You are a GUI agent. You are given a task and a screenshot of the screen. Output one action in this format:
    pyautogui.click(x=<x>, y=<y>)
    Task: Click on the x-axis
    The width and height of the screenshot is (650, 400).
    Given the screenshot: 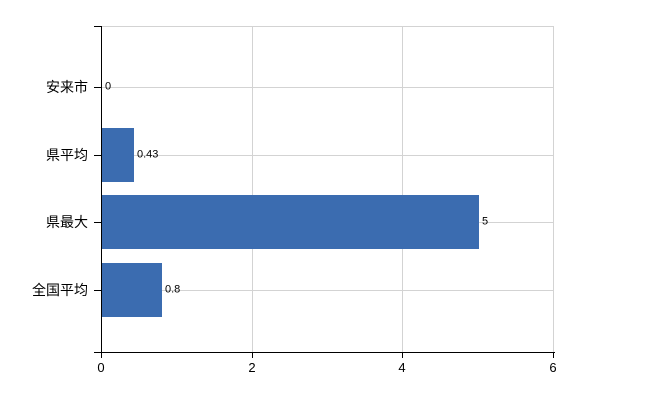 What is the action you would take?
    pyautogui.click(x=324, y=352)
    